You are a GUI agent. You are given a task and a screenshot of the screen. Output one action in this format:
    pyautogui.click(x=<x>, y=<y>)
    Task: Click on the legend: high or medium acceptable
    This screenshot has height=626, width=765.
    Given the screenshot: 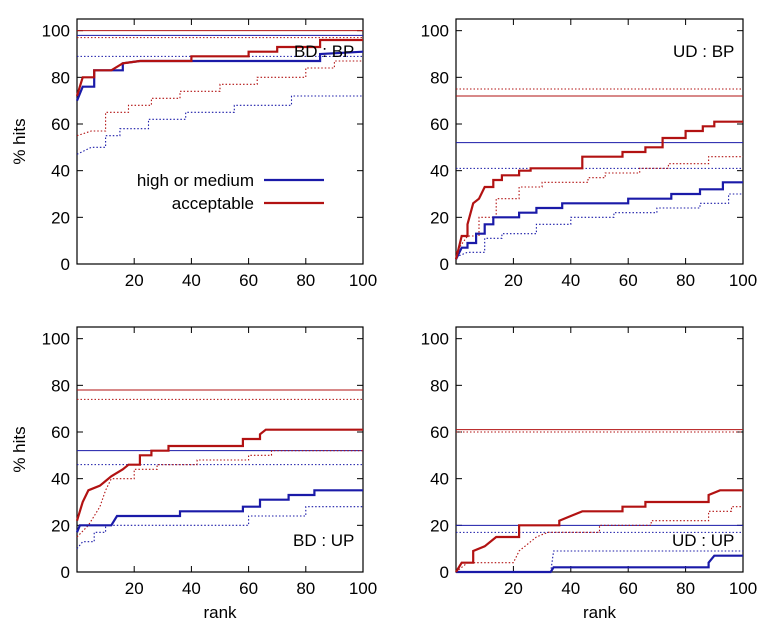 What is the action you would take?
    pyautogui.click(x=230, y=192)
    